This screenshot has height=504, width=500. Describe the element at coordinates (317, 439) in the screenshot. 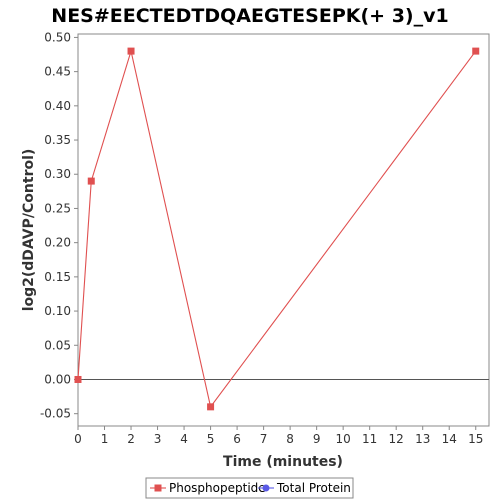

I see `x-tick-label: 9` at that location.